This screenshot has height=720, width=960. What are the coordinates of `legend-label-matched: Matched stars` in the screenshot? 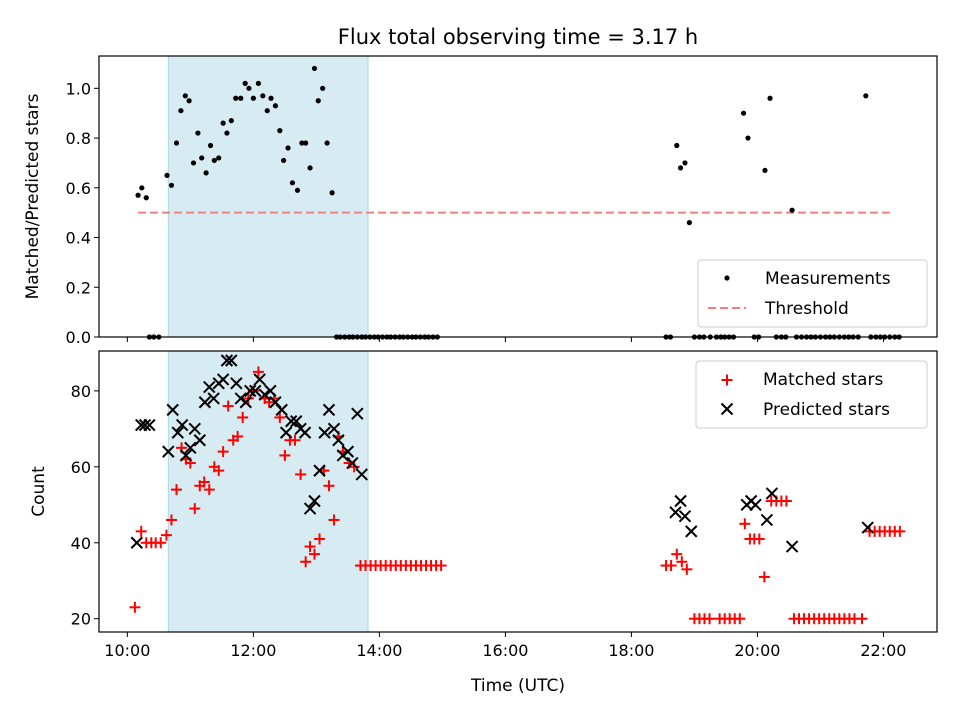 It's located at (823, 380).